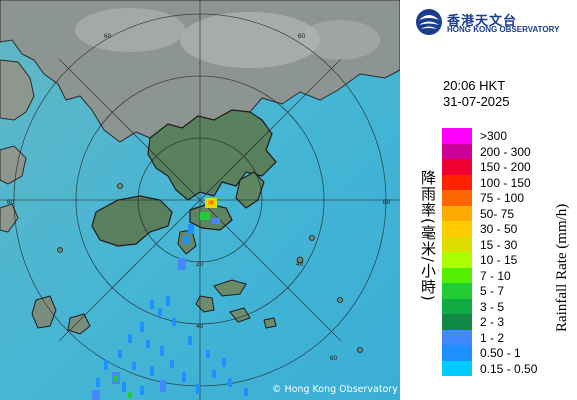 This screenshot has width=577, height=400. I want to click on hko-logo-icon, so click(429, 22).